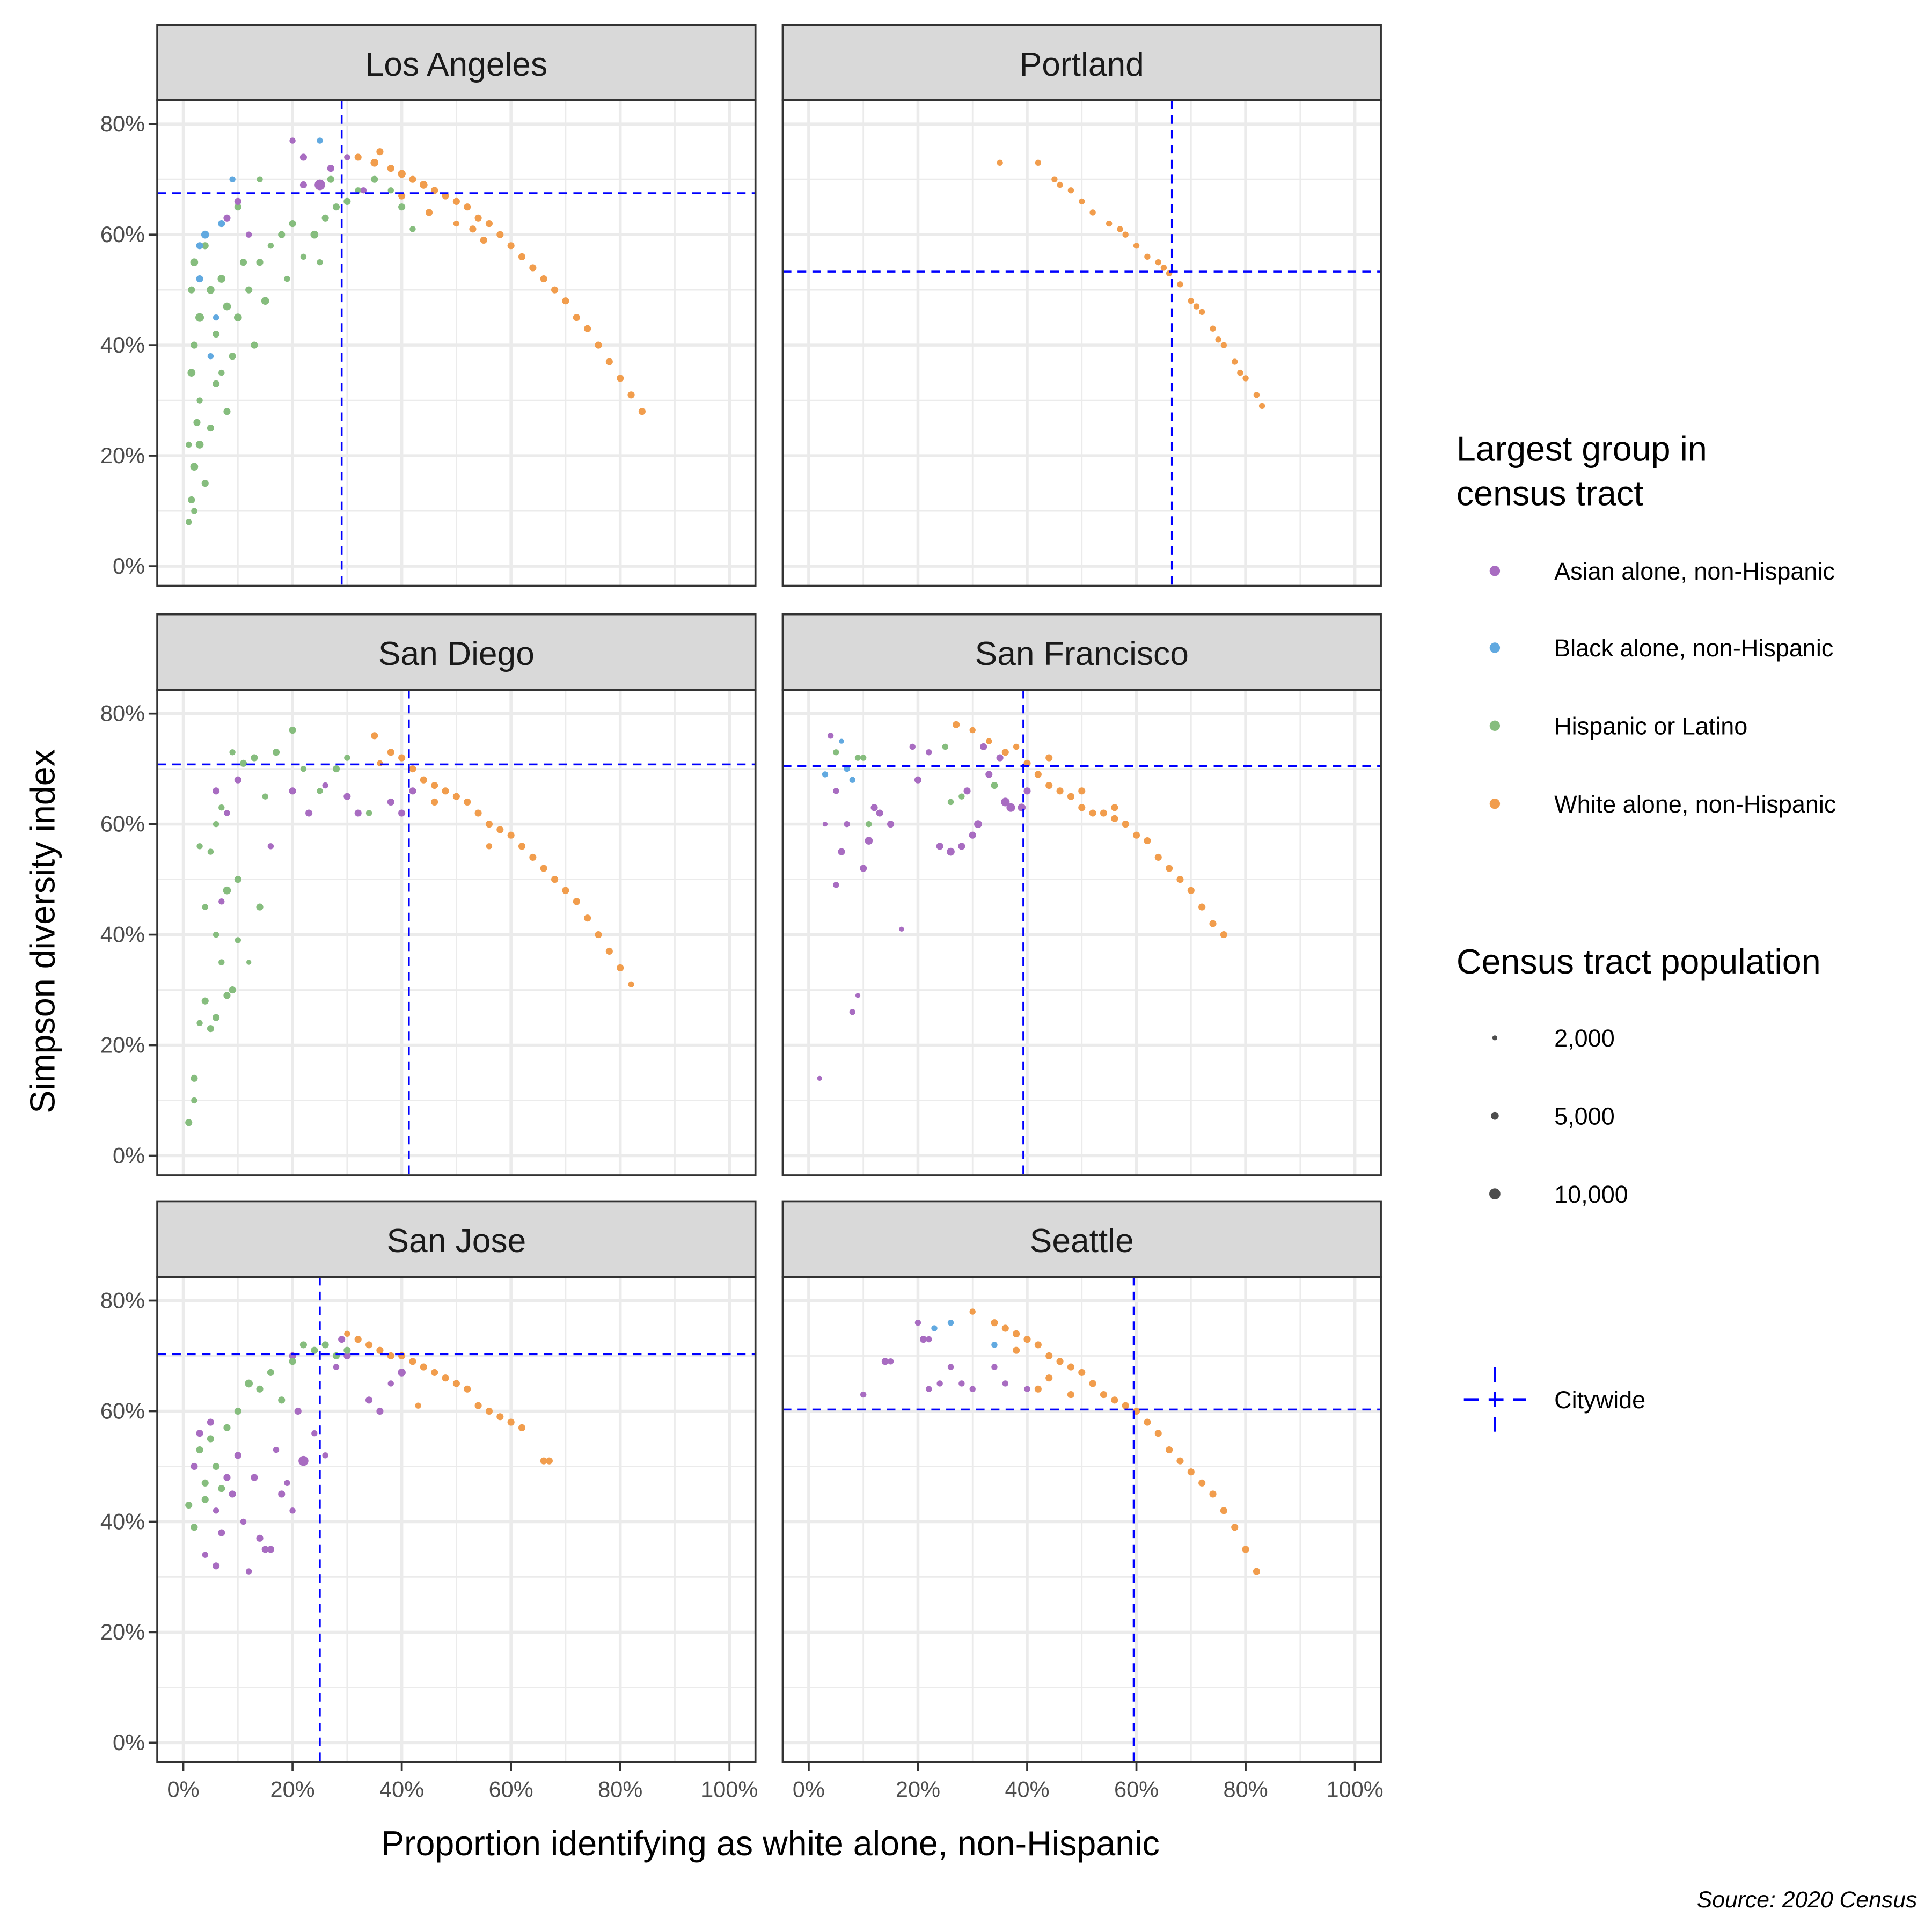  What do you see at coordinates (1081, 1239) in the screenshot?
I see `facet-strip` at bounding box center [1081, 1239].